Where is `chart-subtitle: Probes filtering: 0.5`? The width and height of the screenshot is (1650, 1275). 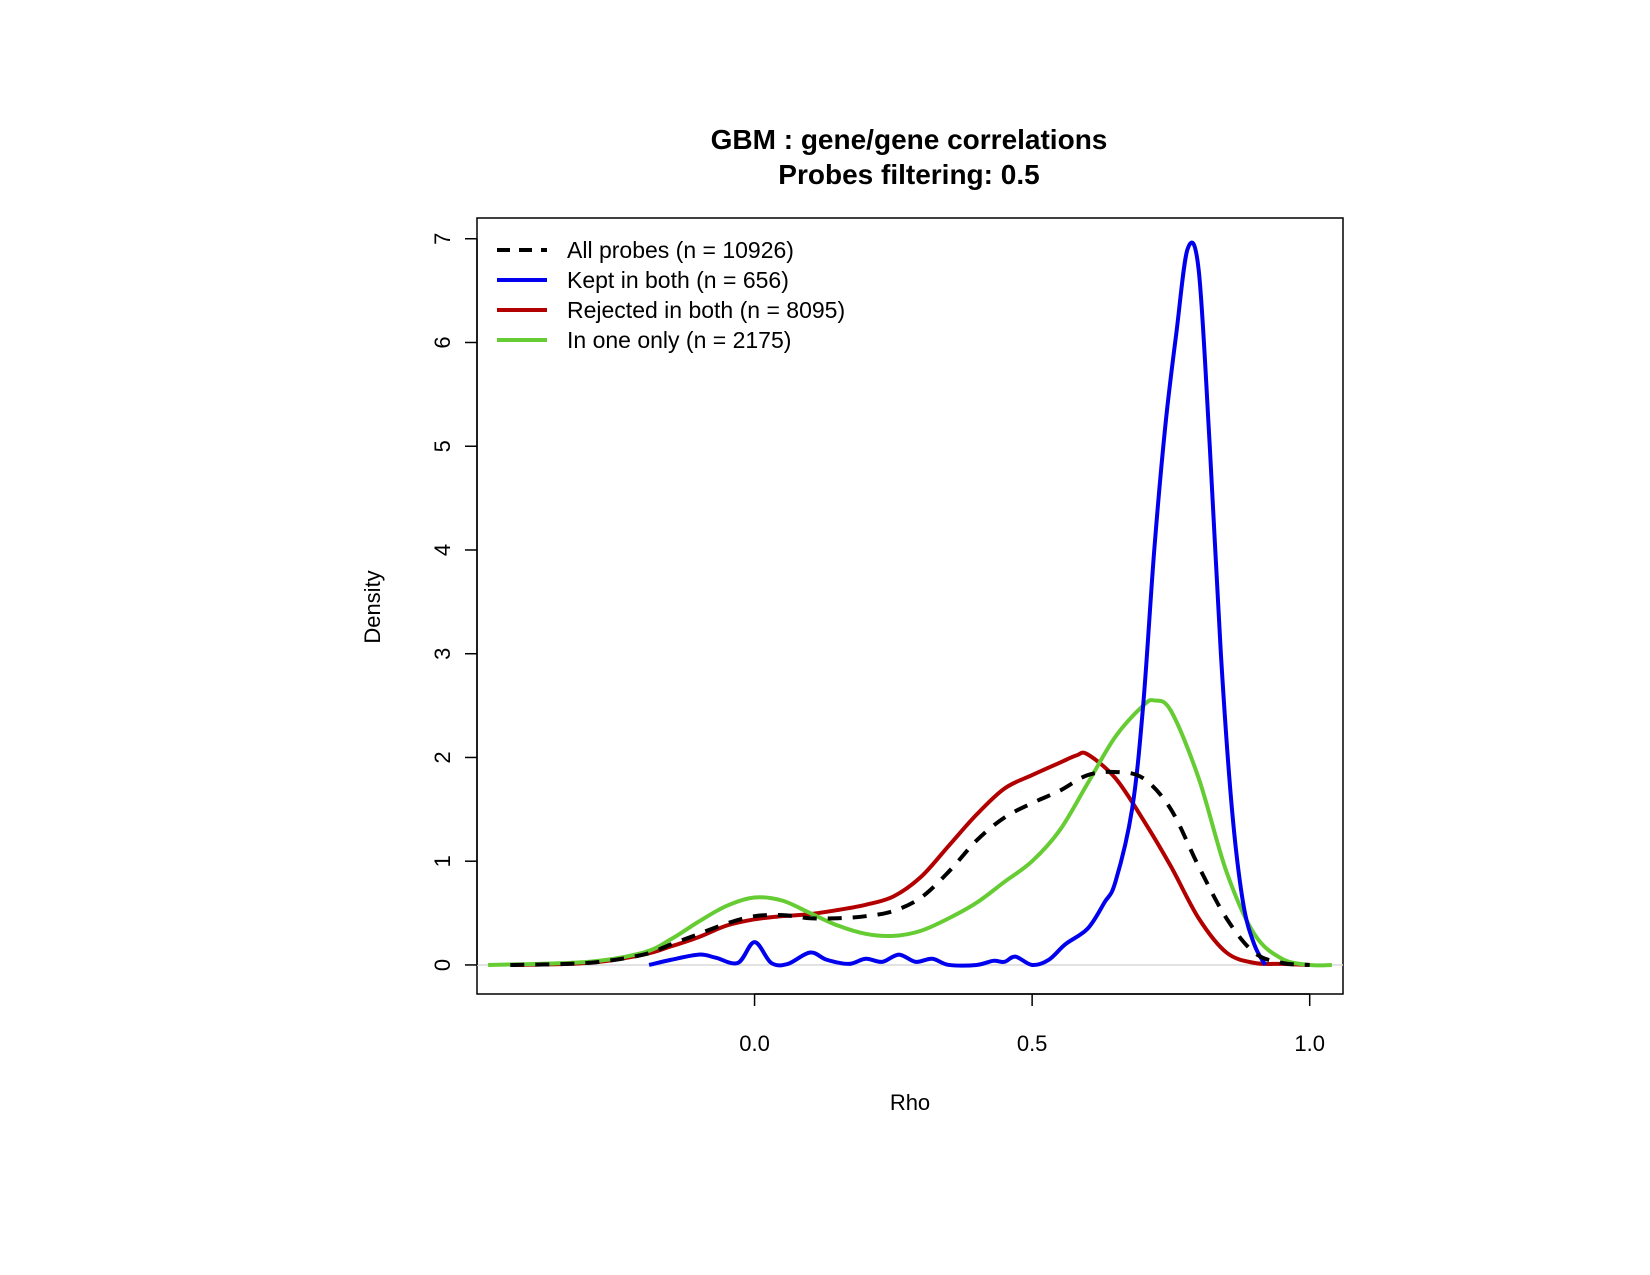
chart-subtitle: Probes filtering: 0.5 is located at coordinates (908, 174).